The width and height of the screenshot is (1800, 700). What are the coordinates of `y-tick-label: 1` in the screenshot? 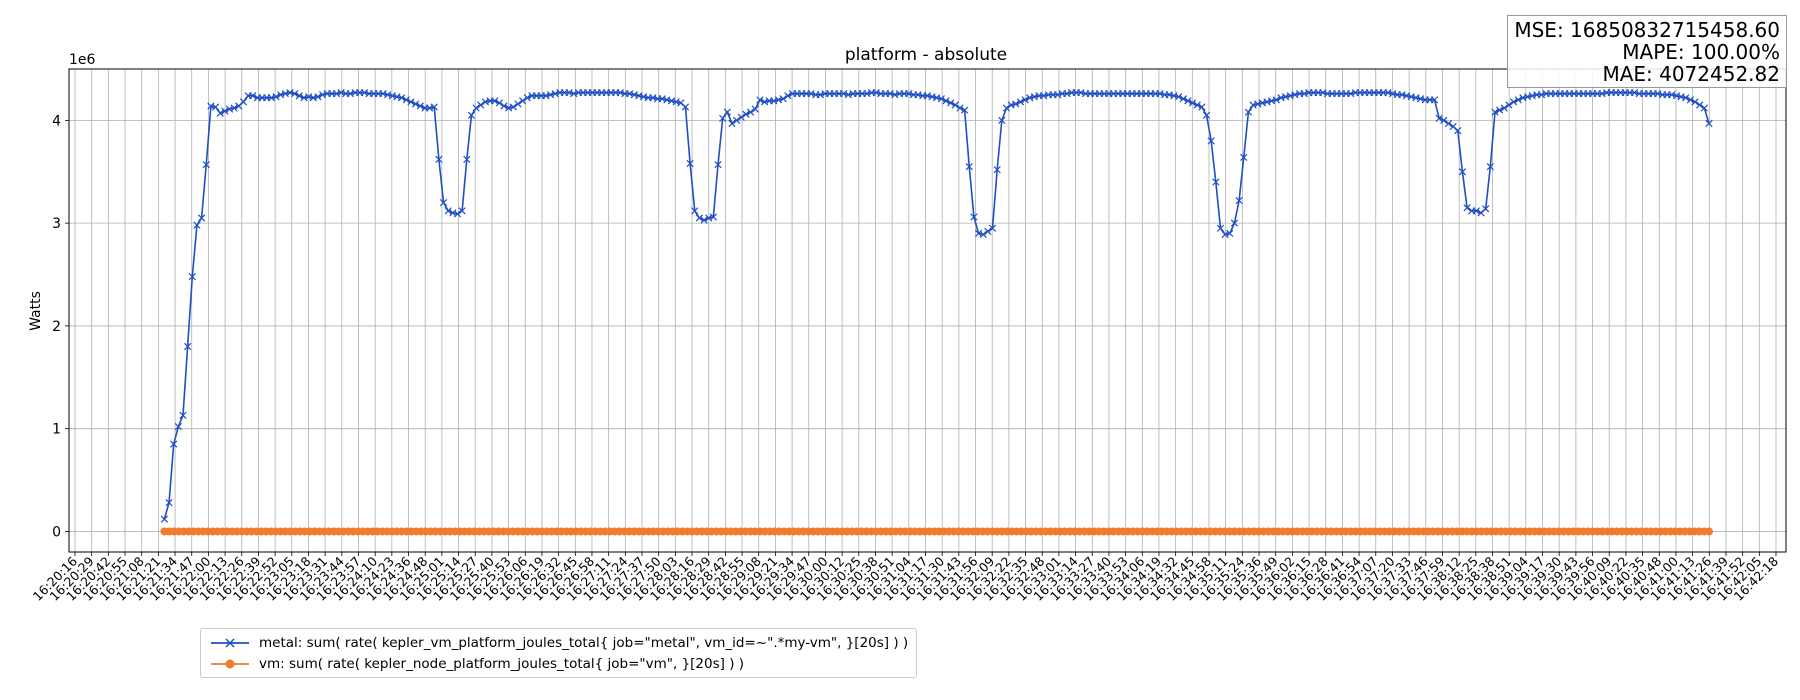 It's located at (56, 430).